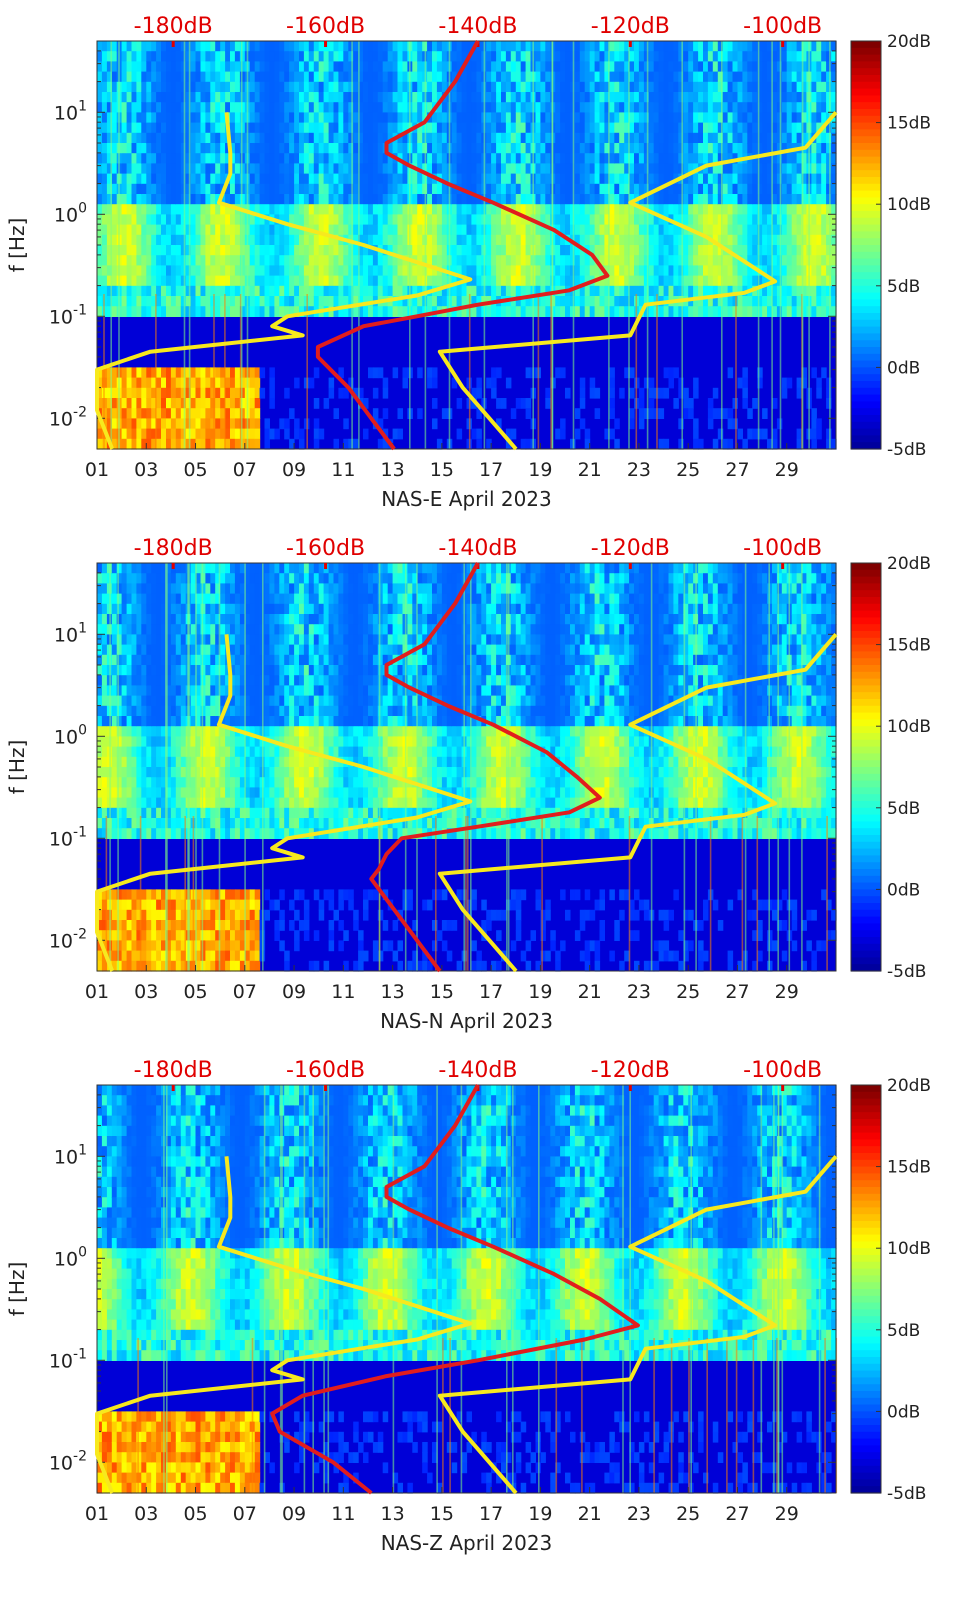  Describe the element at coordinates (477, 26) in the screenshot. I see `top-tick-label: -140dB` at that location.